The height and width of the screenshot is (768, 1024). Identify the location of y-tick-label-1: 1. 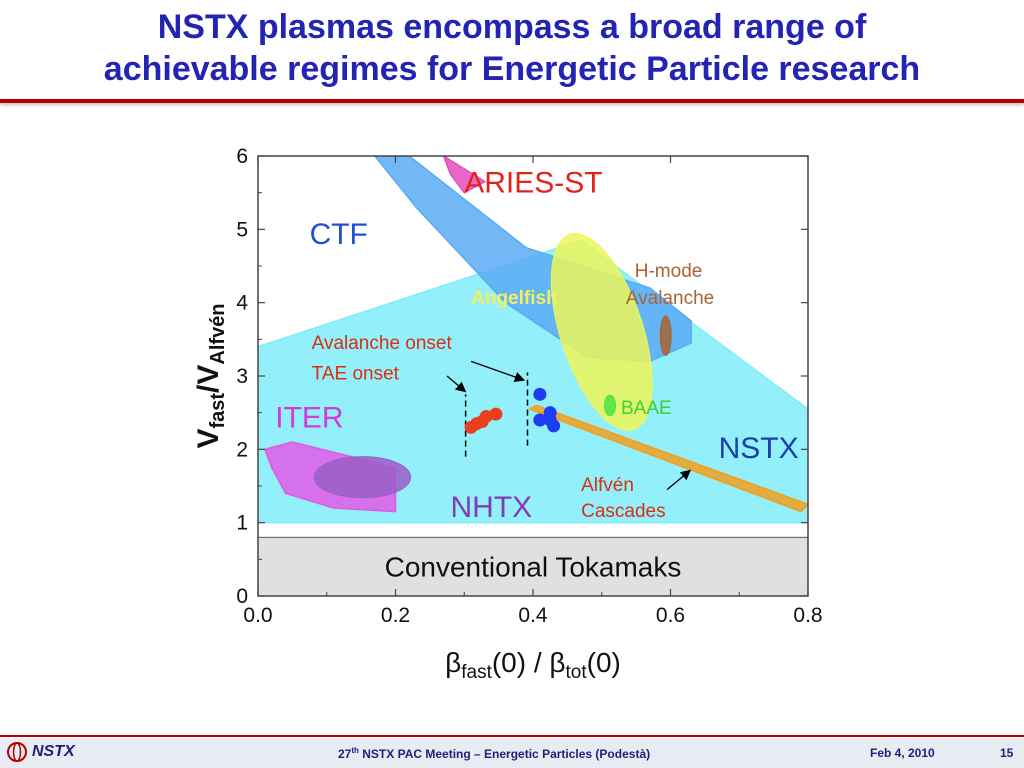
(242, 523).